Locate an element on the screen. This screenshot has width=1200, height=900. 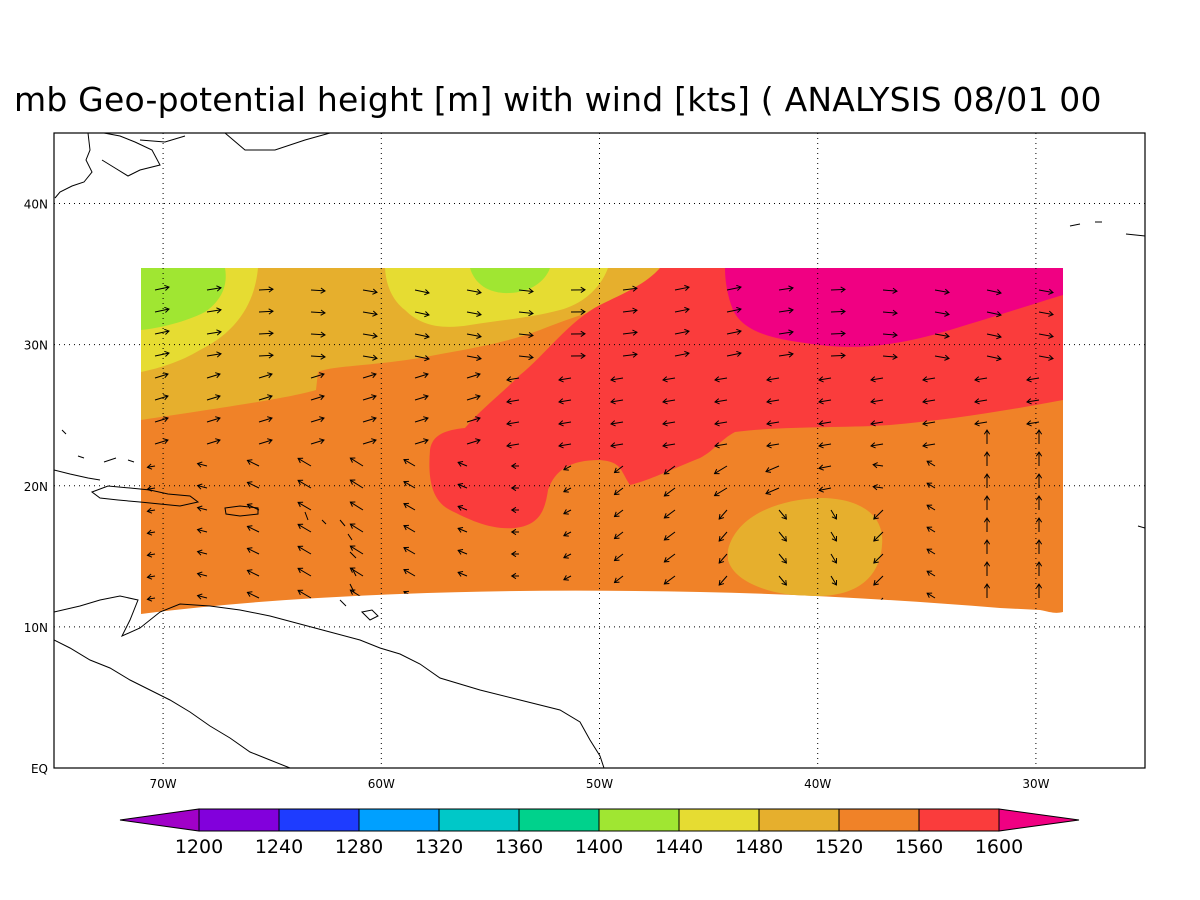
coastline-bahamas is located at coordinates (98, 446).